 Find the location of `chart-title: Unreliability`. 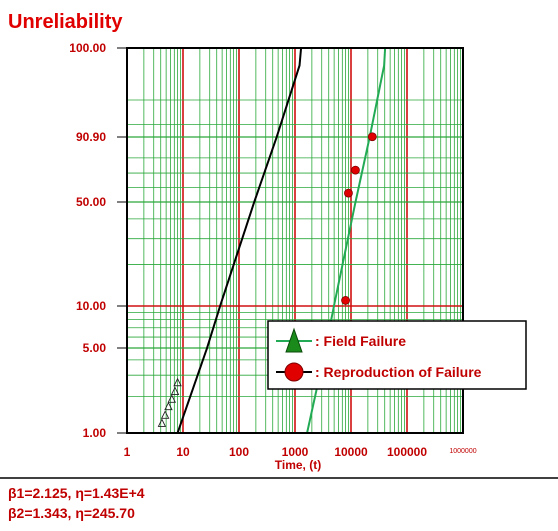

chart-title: Unreliability is located at coordinates (65, 22).